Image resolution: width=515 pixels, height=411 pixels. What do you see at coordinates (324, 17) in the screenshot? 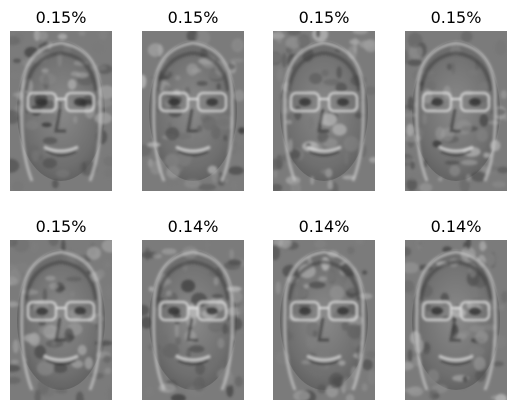
I see `panel-3-title: 0.15%` at bounding box center [324, 17].